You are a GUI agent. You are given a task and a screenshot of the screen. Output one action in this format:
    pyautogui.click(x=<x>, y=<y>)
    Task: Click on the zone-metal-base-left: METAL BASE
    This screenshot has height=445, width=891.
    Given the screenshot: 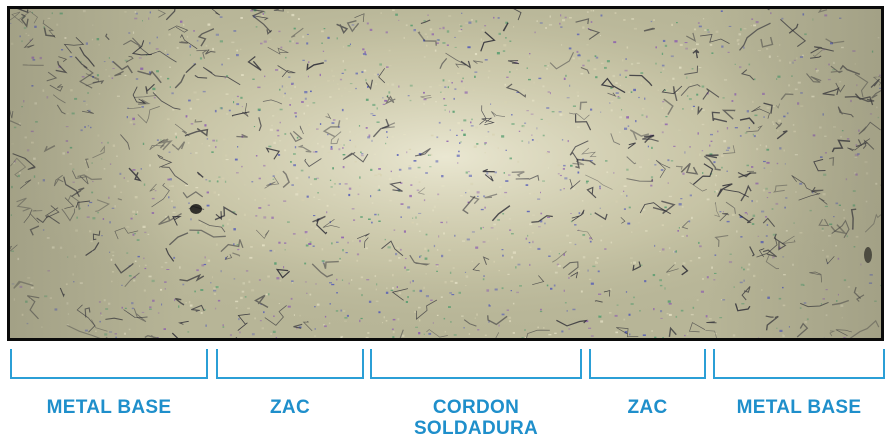 What is the action you would take?
    pyautogui.click(x=109, y=395)
    